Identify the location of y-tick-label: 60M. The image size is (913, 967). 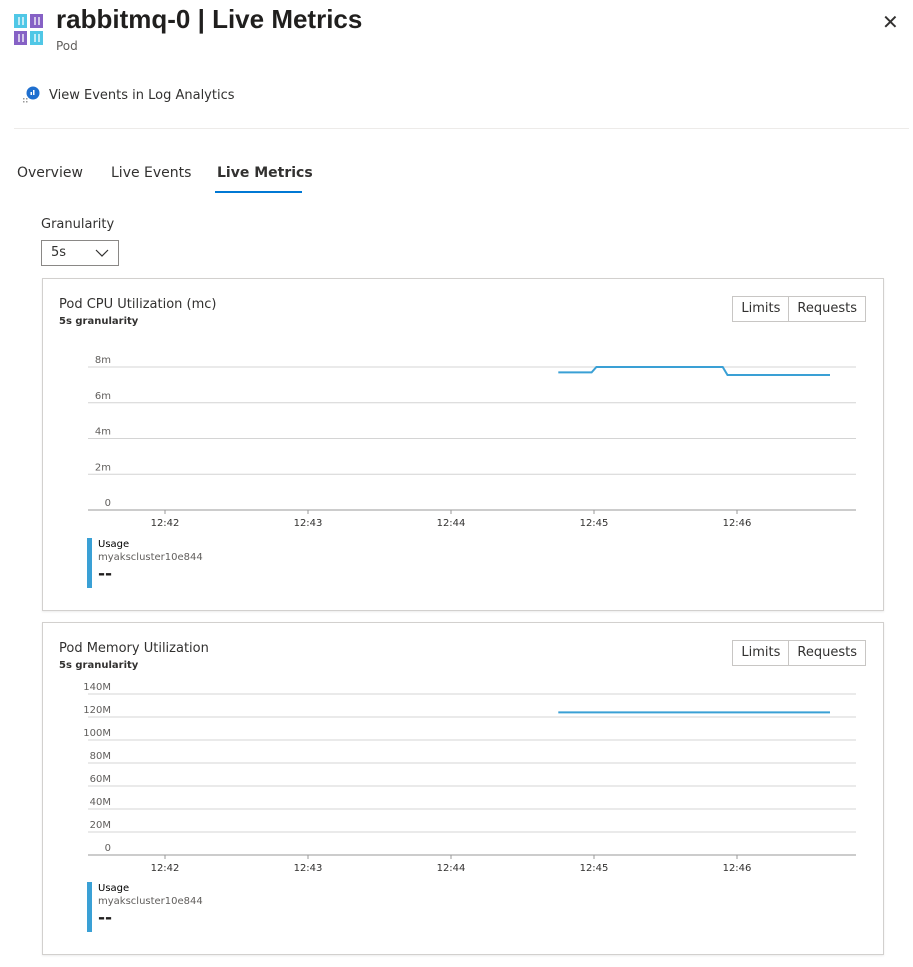
(100, 779).